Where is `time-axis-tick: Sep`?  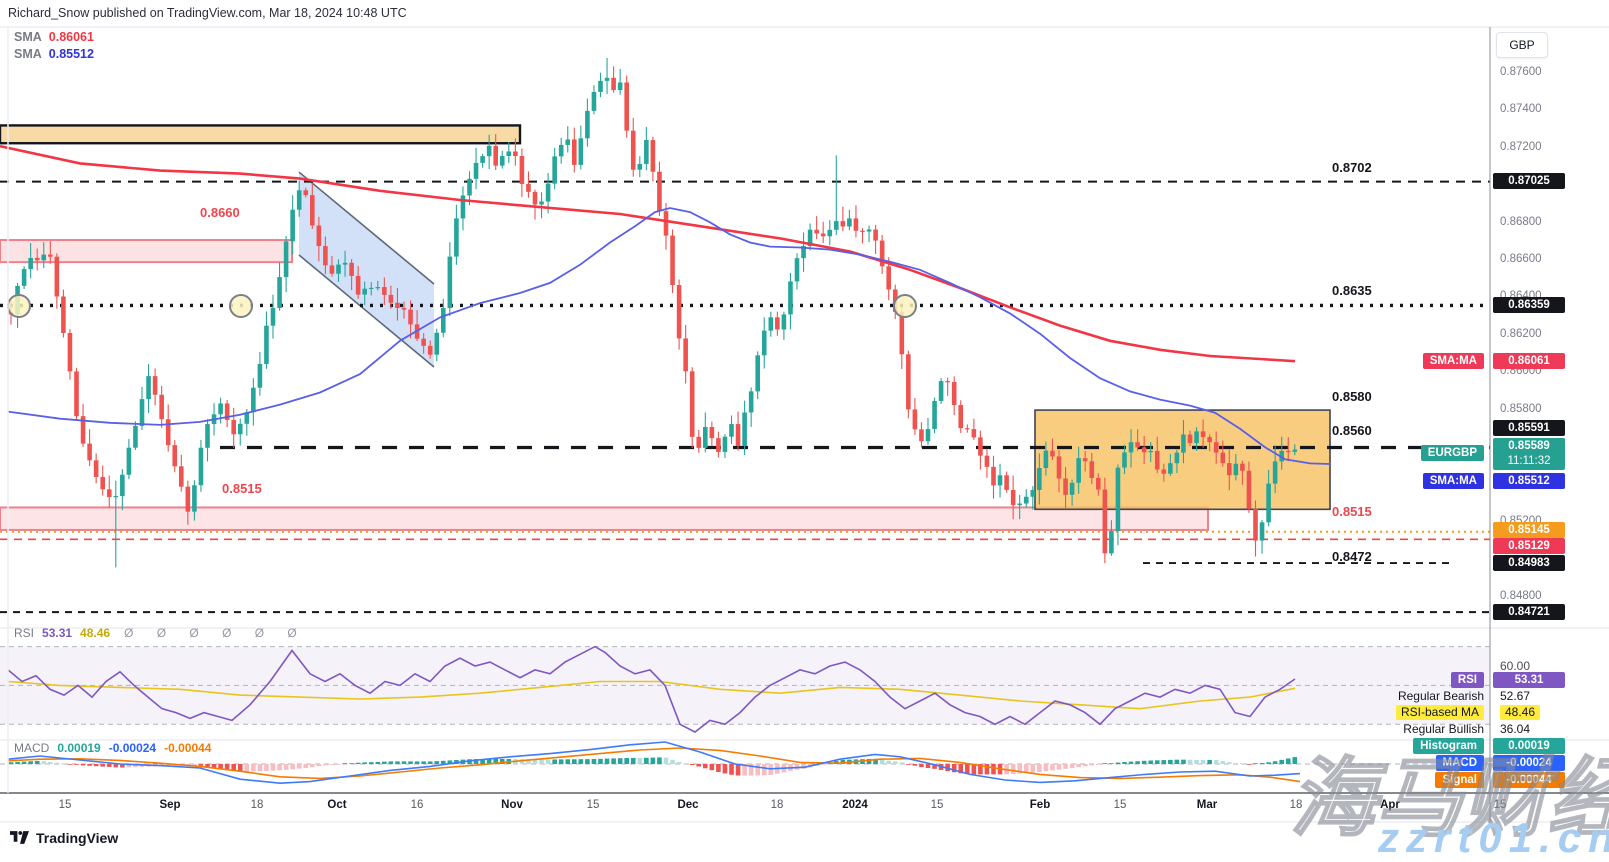 time-axis-tick: Sep is located at coordinates (170, 805).